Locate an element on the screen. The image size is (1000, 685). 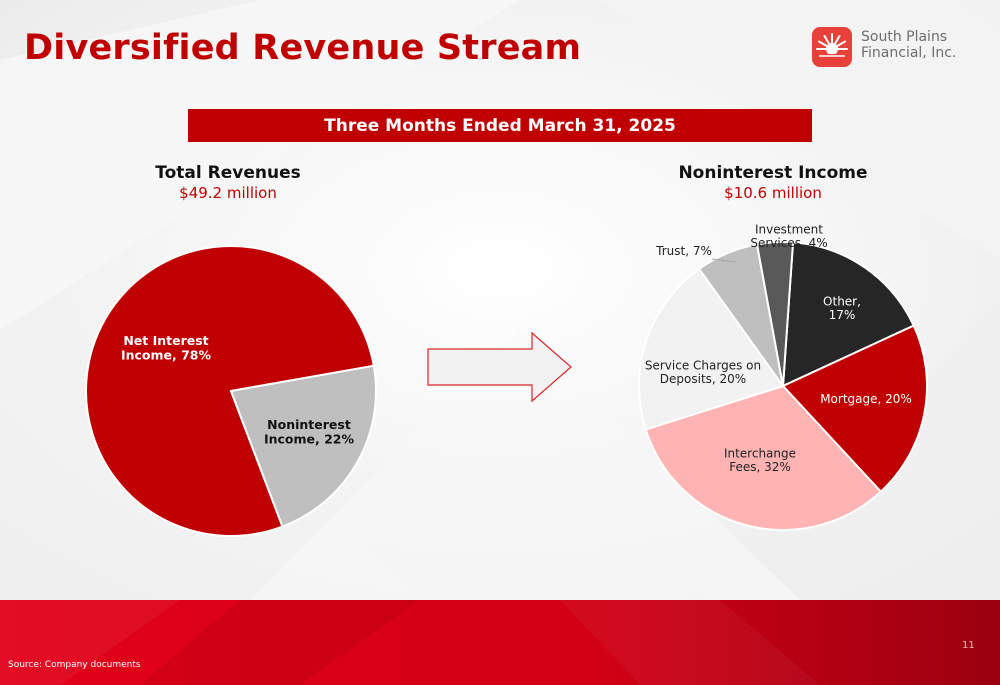
source-note: Source: Company documents is located at coordinates (74, 665).